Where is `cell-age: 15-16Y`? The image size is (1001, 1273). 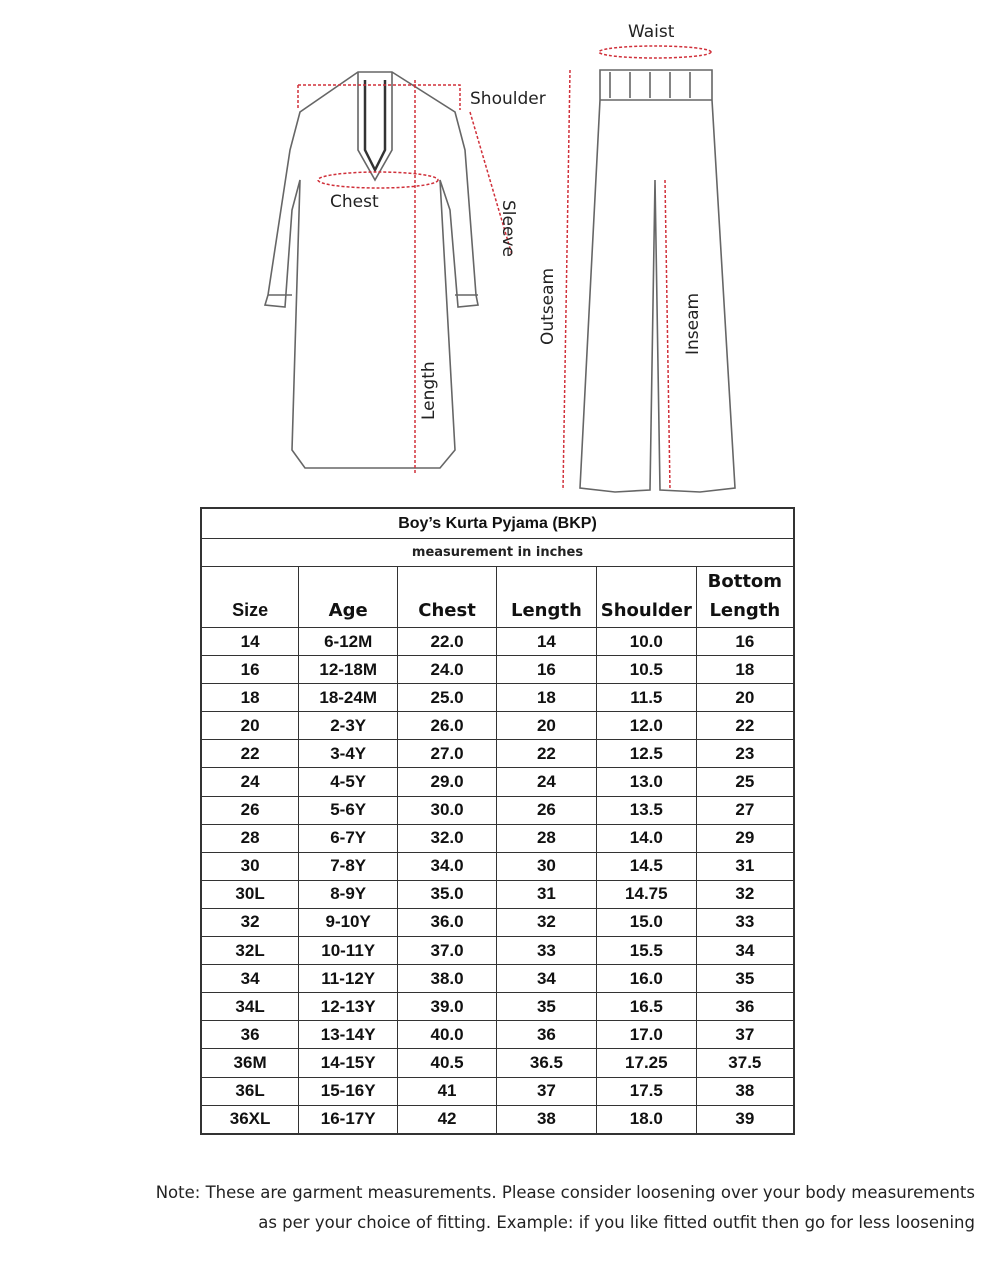
cell-age: 15-16Y is located at coordinates (348, 1091).